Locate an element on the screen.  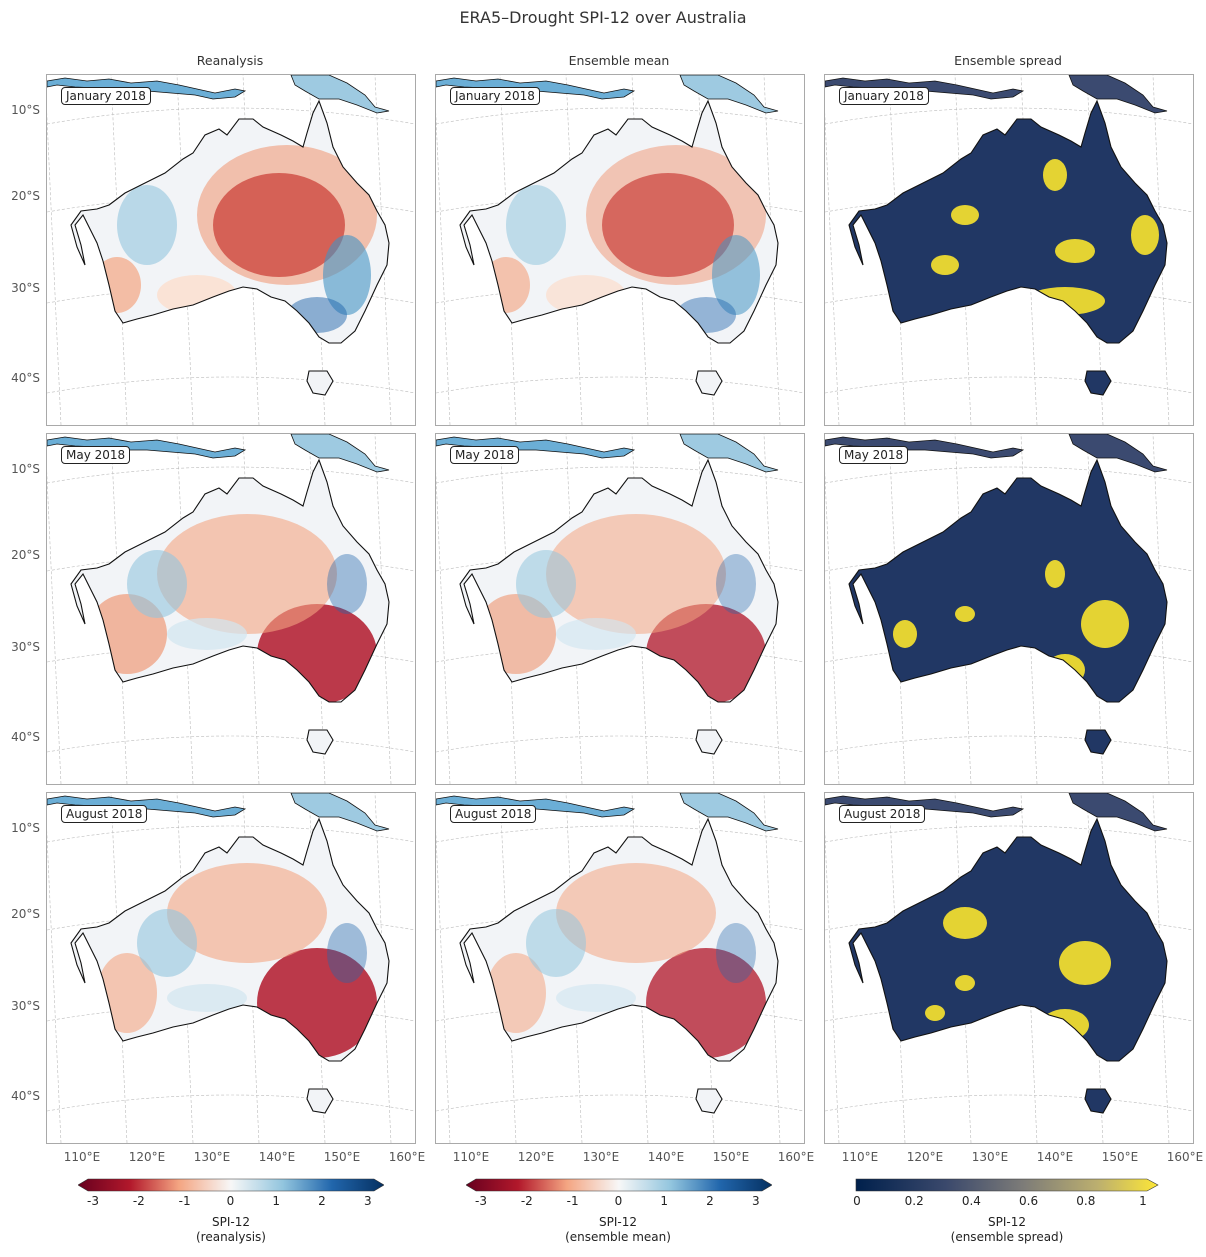
colorbar-ensemble-mean is located at coordinates (619, 1185).